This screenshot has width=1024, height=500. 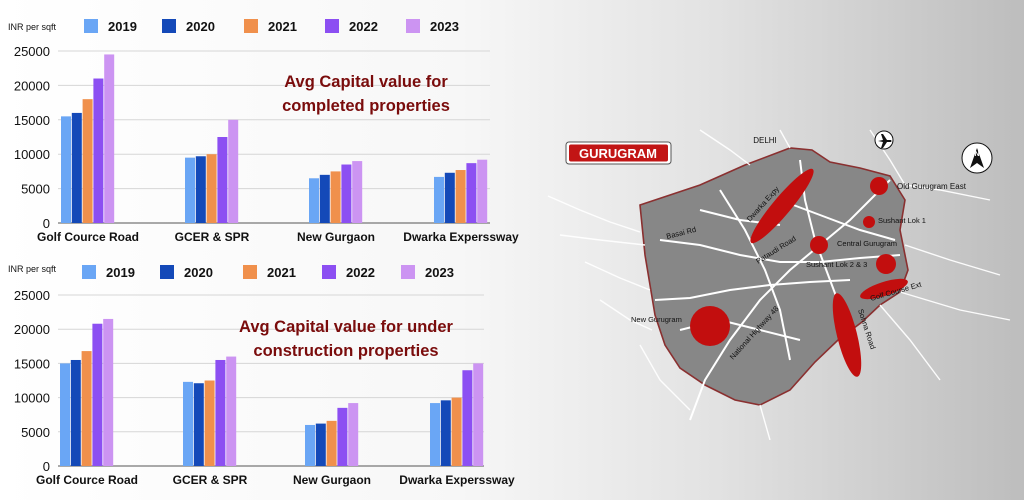 What do you see at coordinates (782, 206) in the screenshot?
I see `hotspot-dwarka-expy` at bounding box center [782, 206].